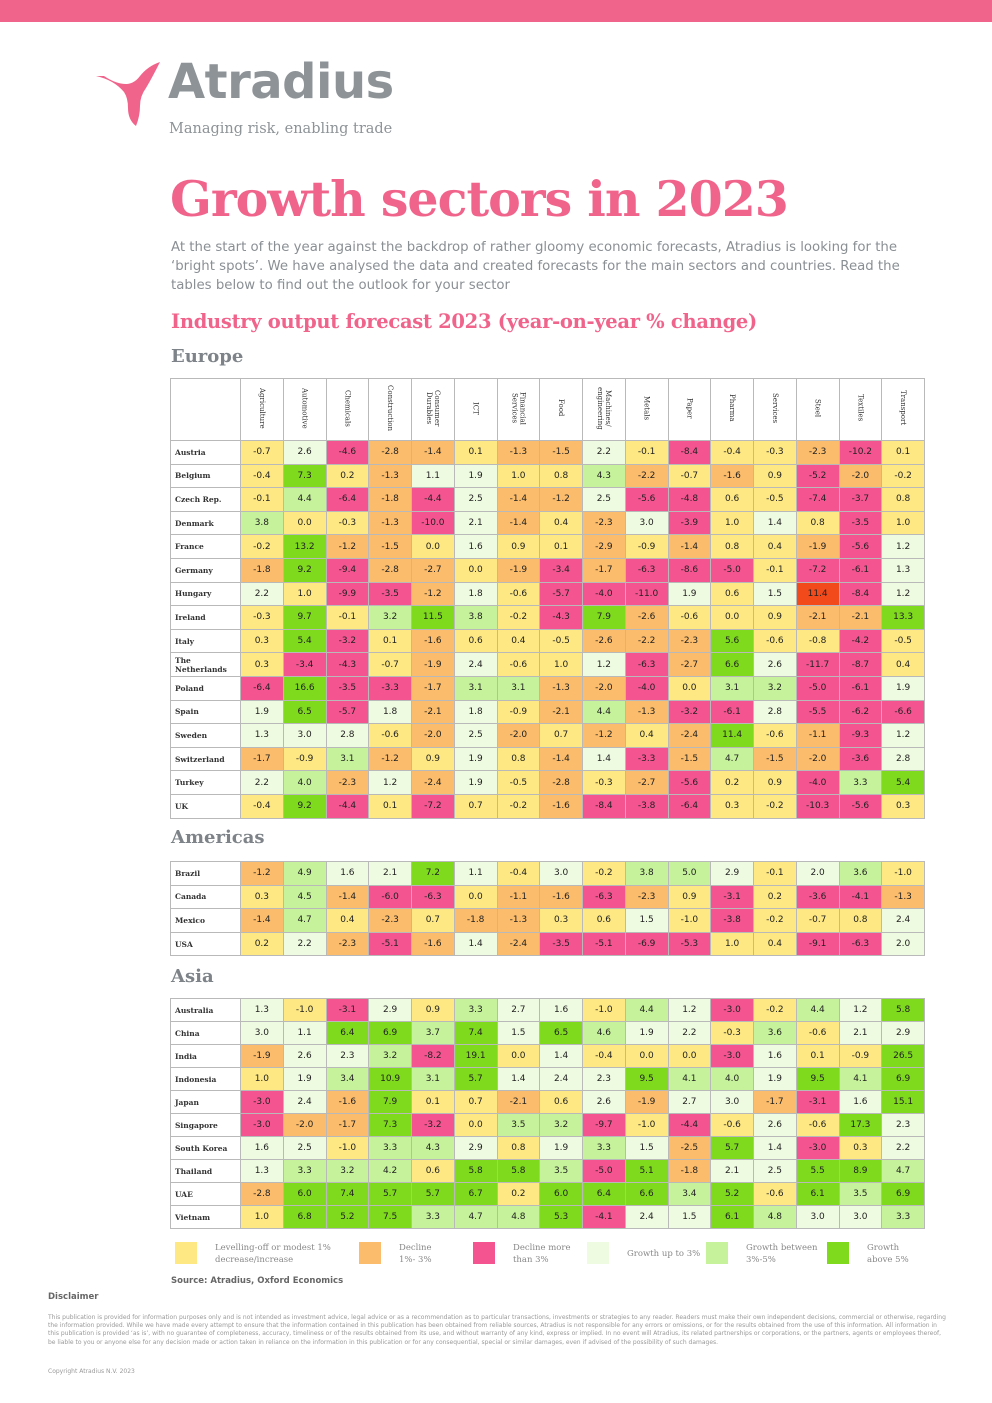 Image resolution: width=992 pixels, height=1403 pixels. I want to click on forecast-cell: -2.0, so click(604, 688).